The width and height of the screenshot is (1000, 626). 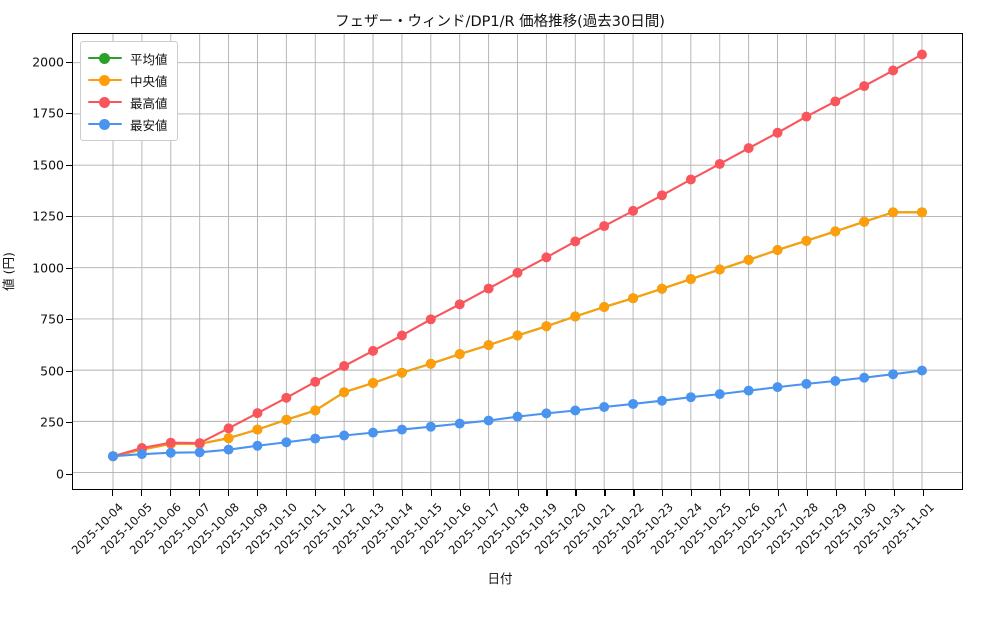 I want to click on y-tick-label: 1250, so click(x=48, y=216).